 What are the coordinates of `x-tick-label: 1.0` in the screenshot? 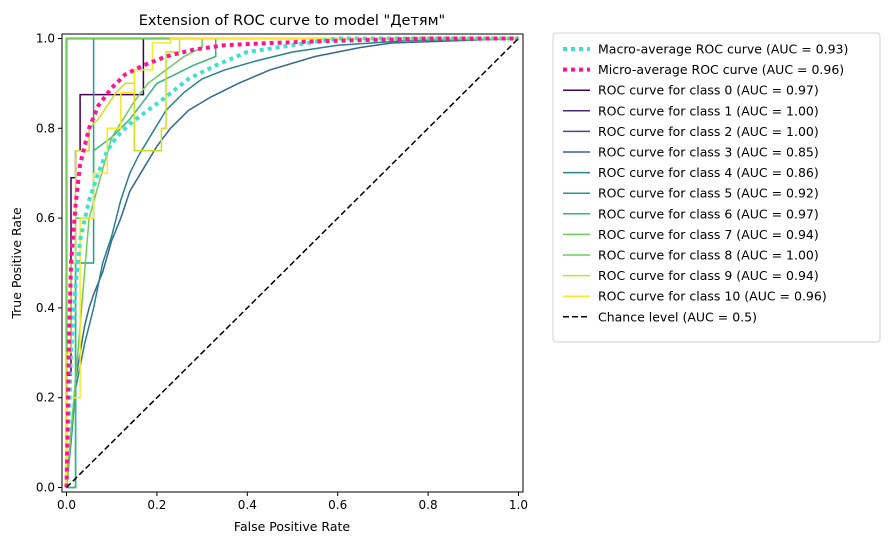 It's located at (518, 505).